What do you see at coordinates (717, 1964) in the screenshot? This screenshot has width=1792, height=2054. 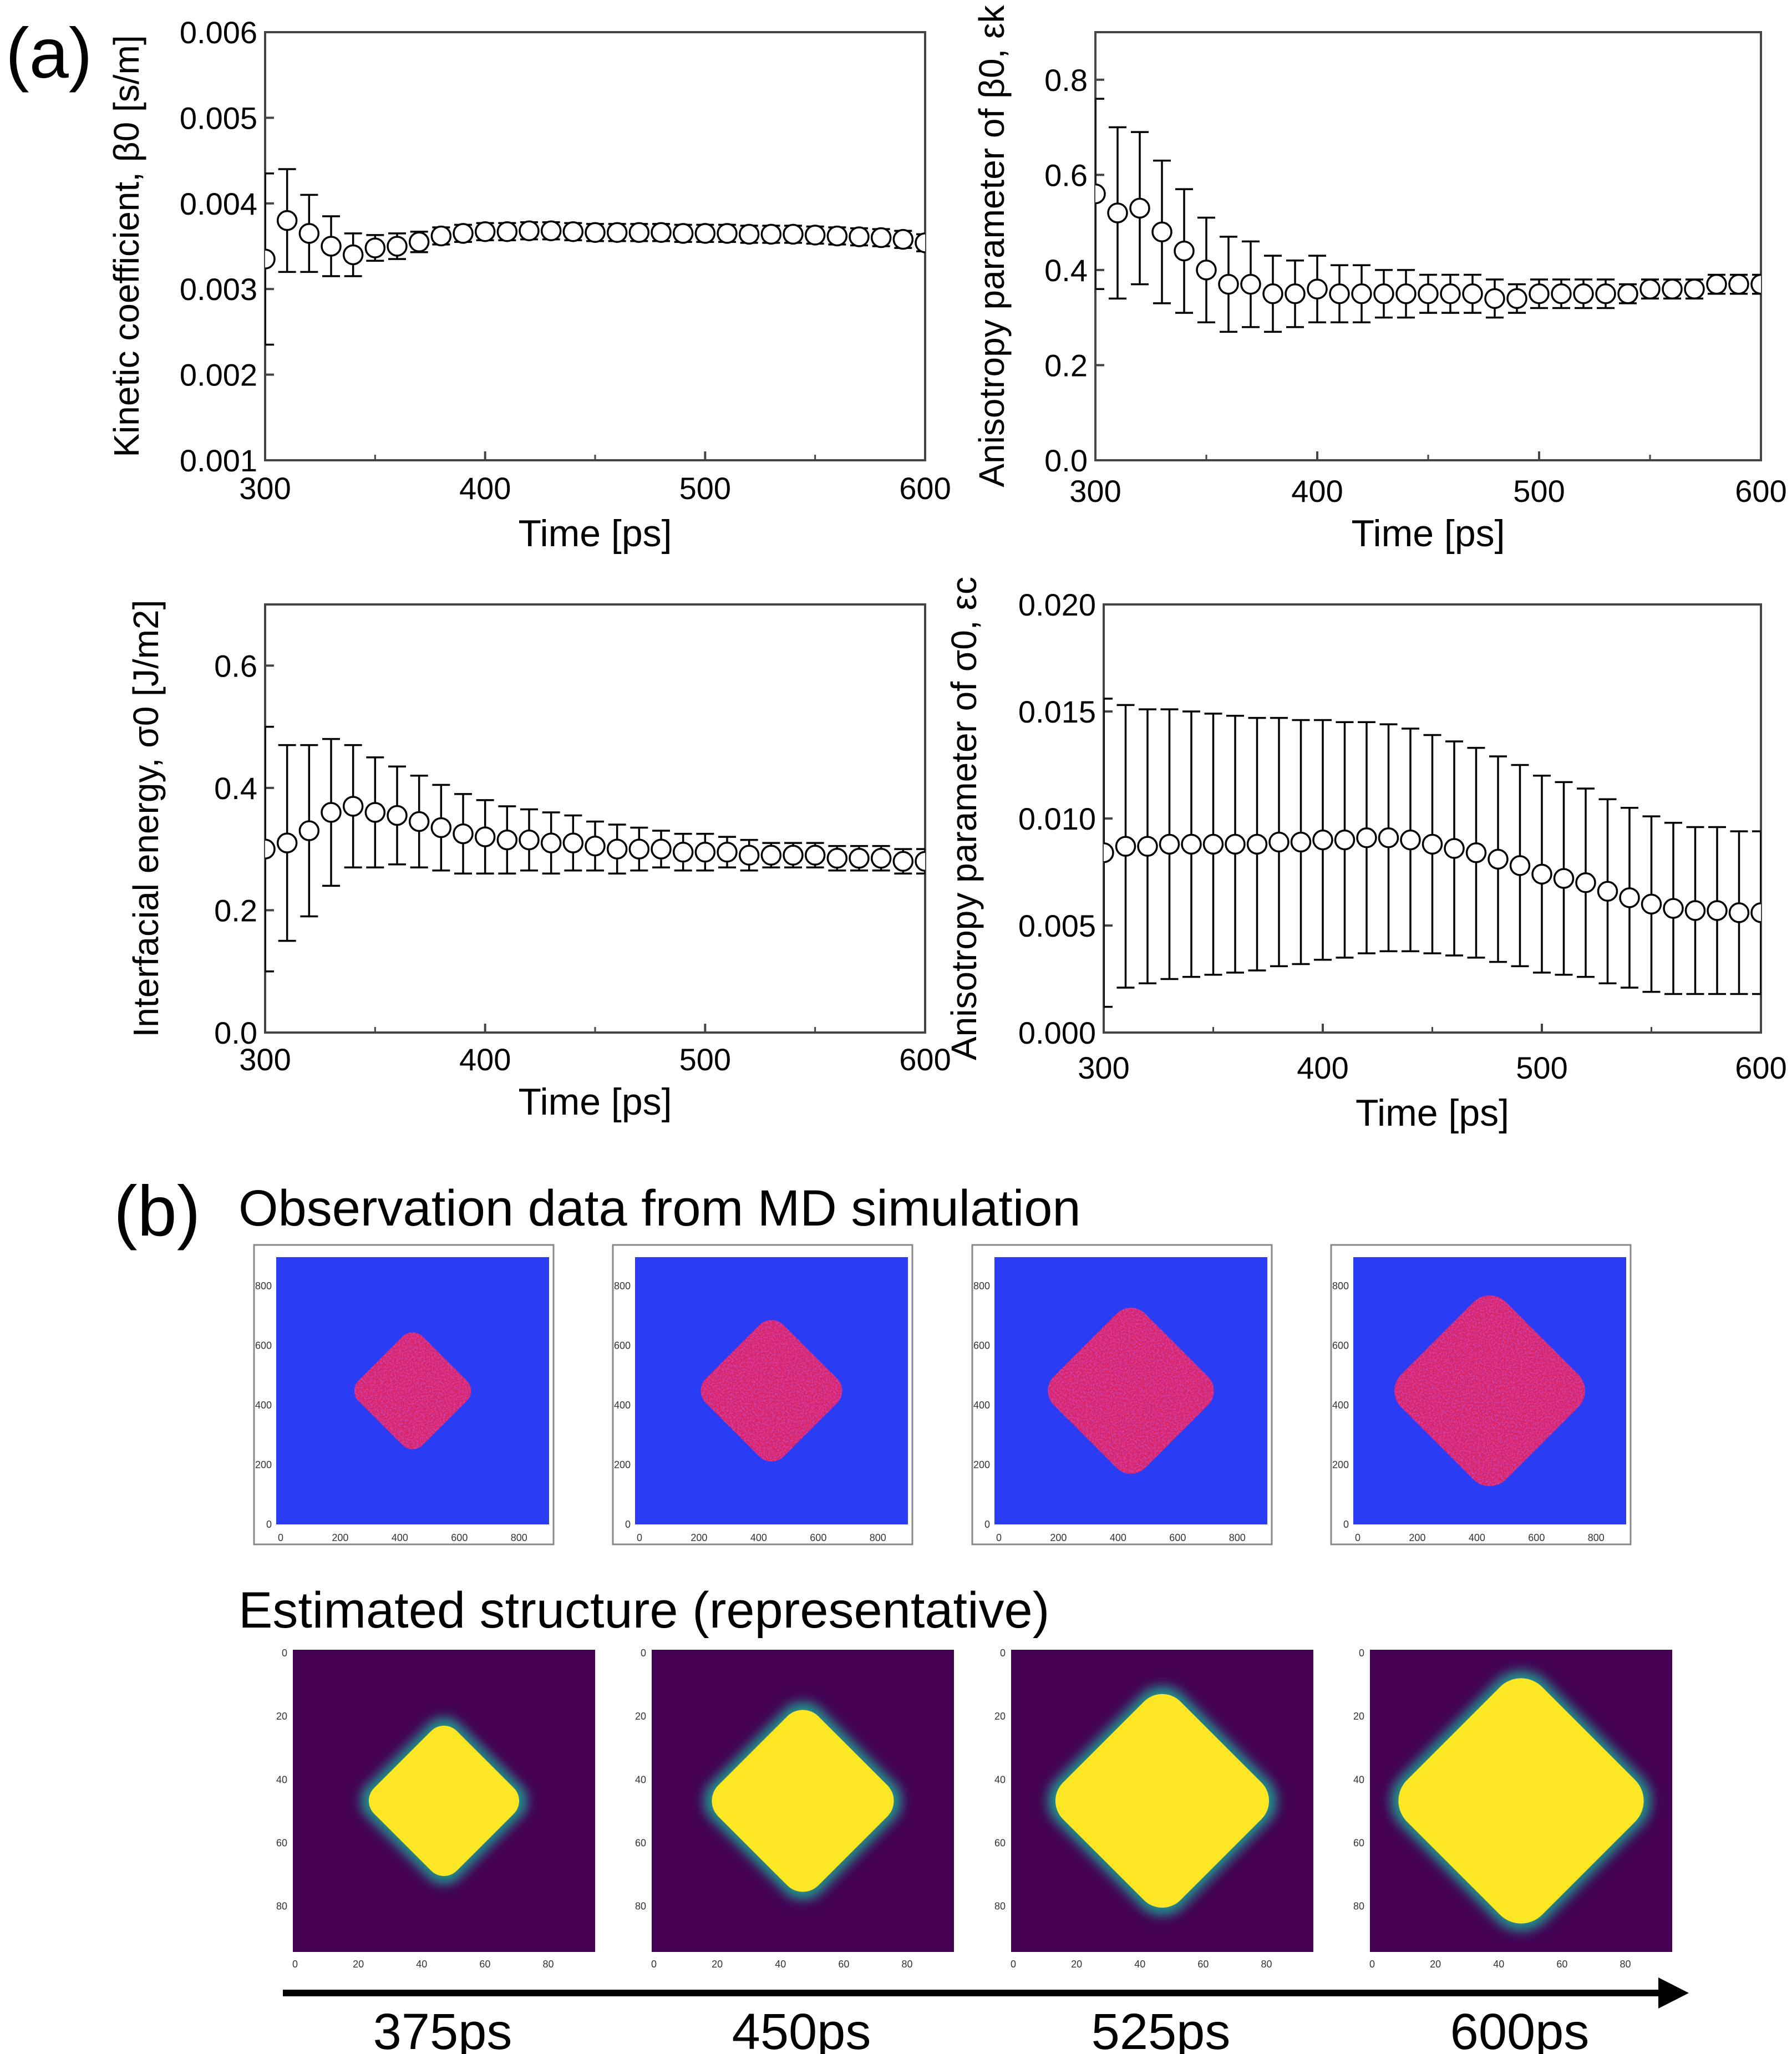 I see `estimated-x-tick-label: 20` at bounding box center [717, 1964].